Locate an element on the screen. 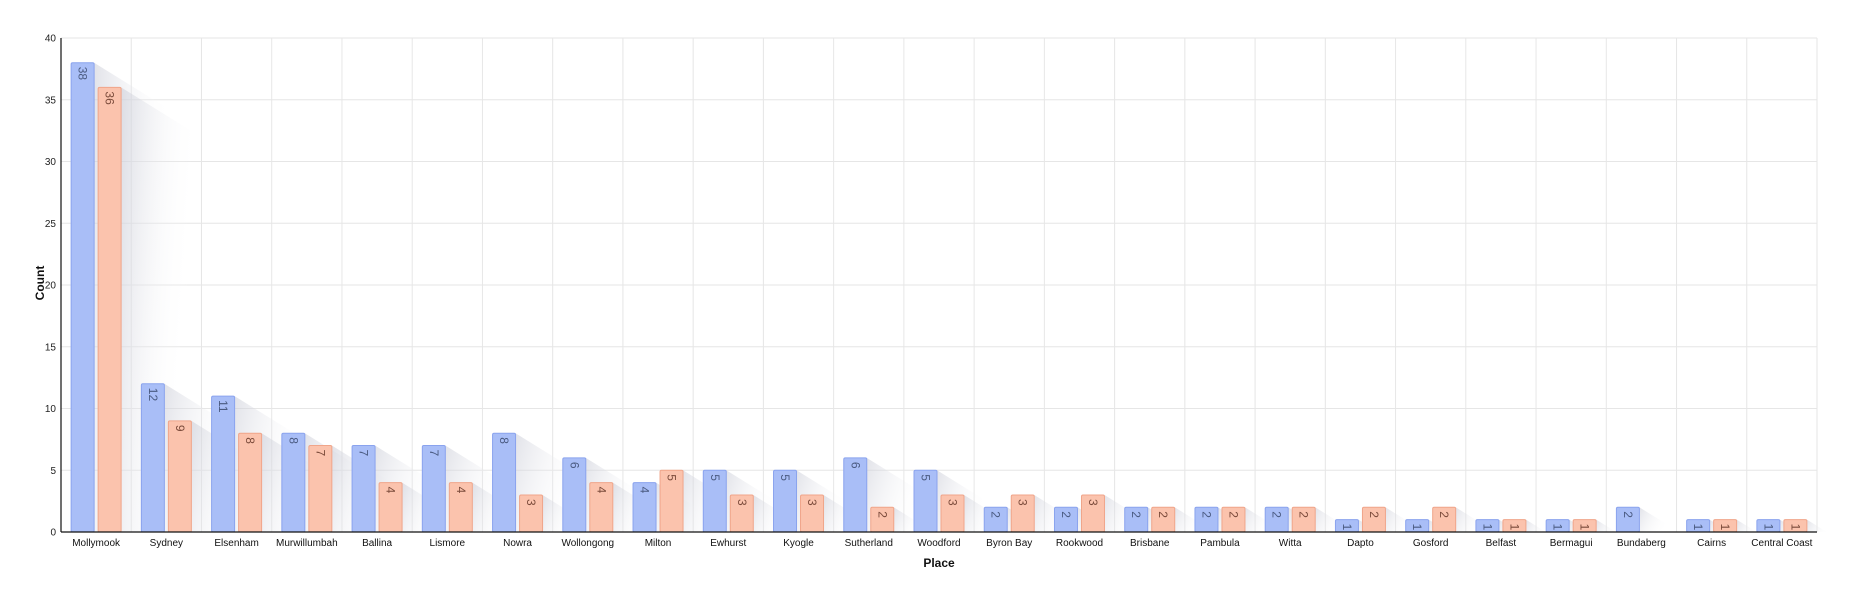  x-tick-label: Central Coast is located at coordinates (1781, 543).